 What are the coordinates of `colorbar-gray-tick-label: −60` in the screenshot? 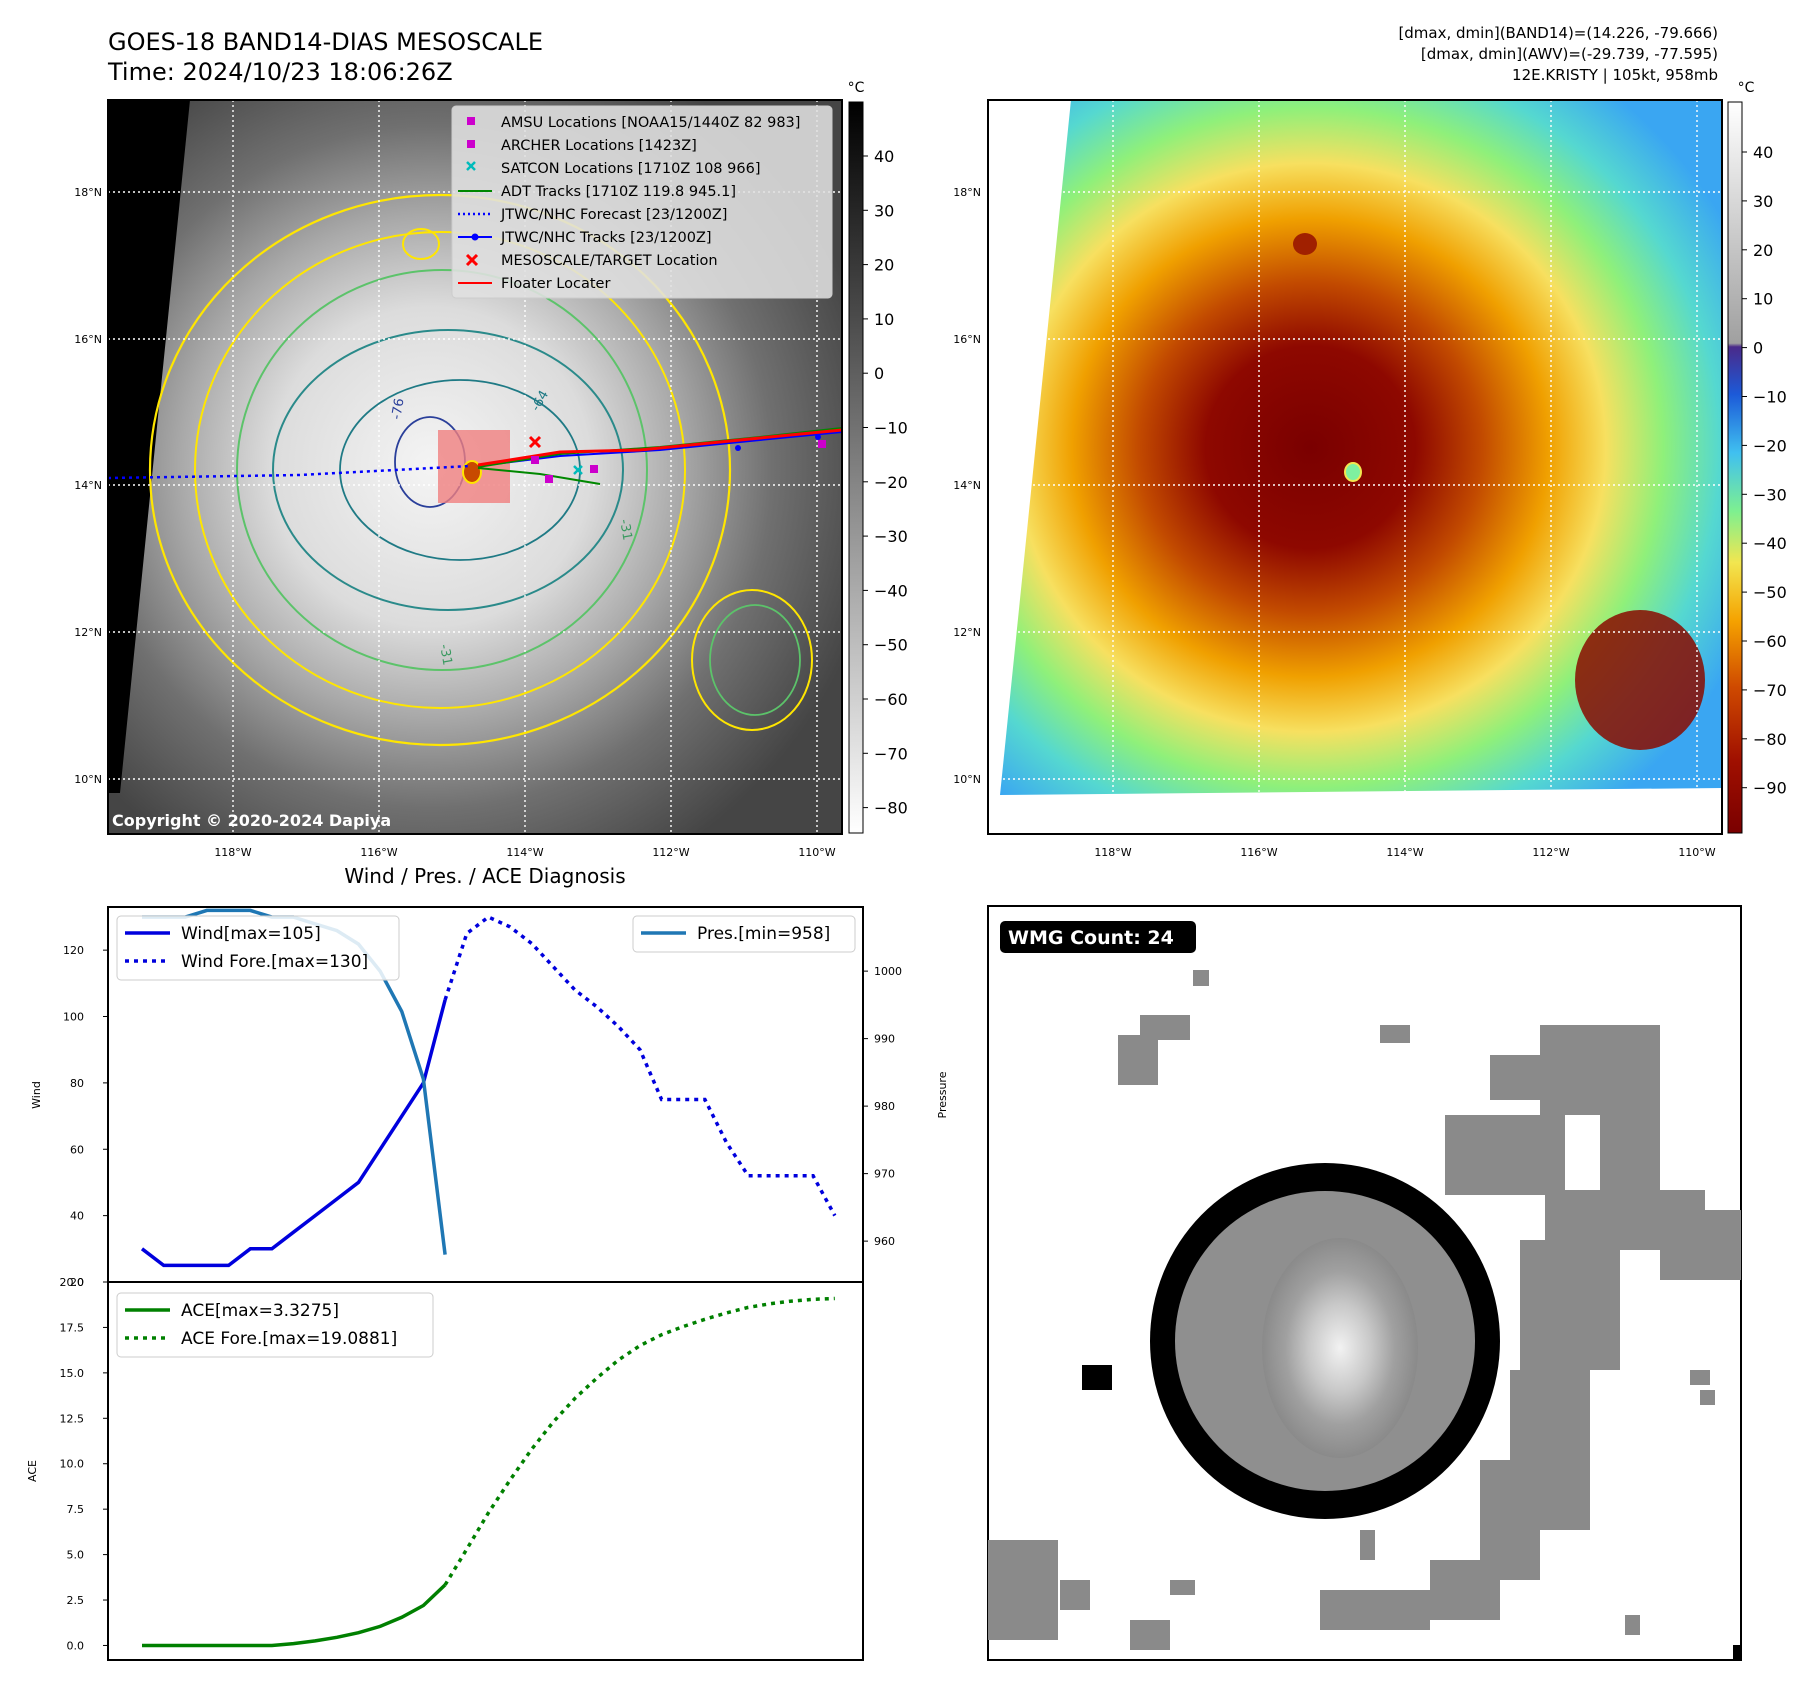 It's located at (891, 699).